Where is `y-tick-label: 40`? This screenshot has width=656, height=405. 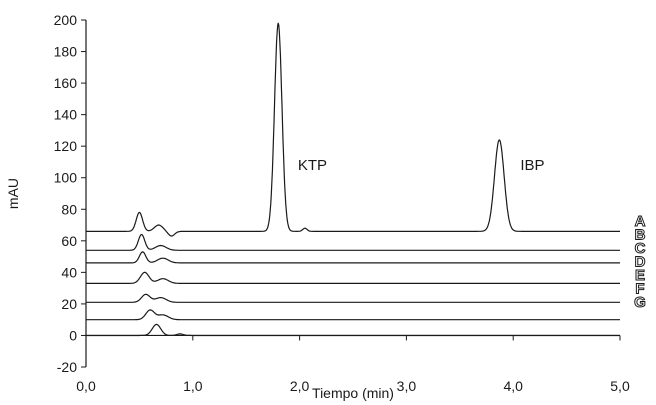 y-tick-label: 40 is located at coordinates (69, 272).